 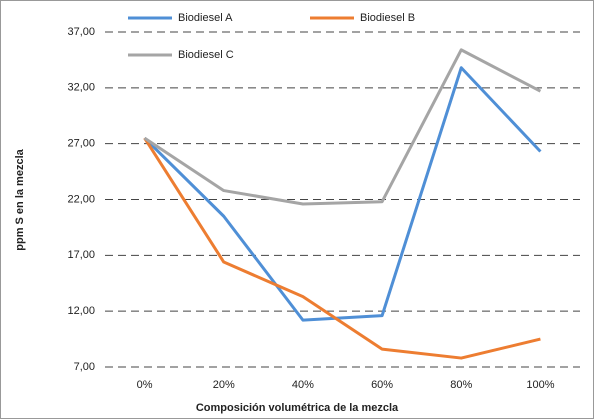 I want to click on y-tick-label: 17,00, so click(x=81, y=255).